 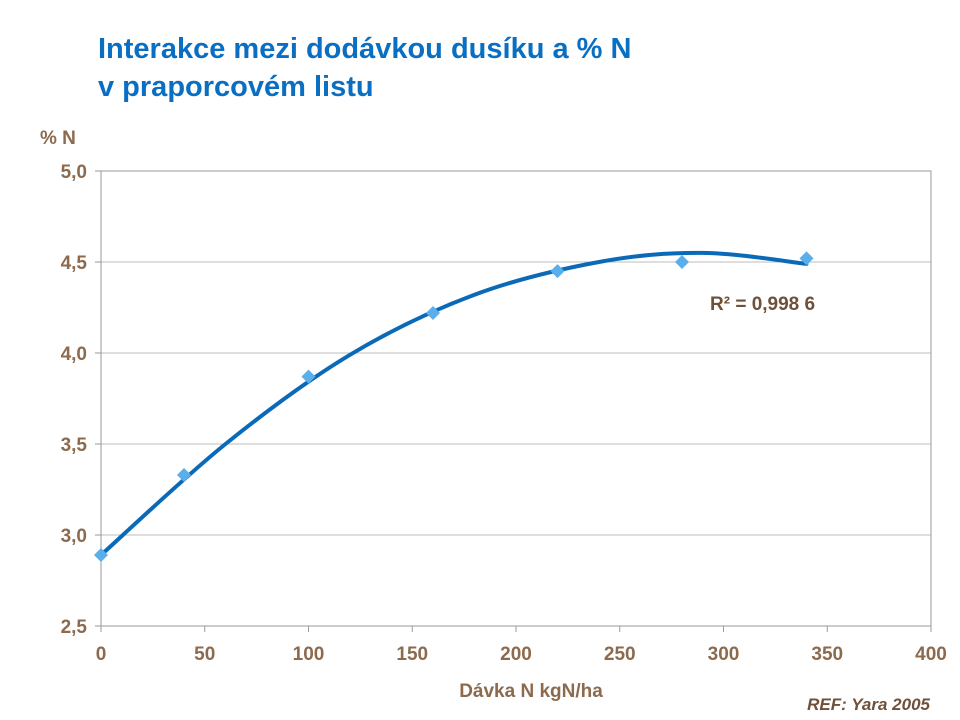 What do you see at coordinates (74, 172) in the screenshot?
I see `y-tick-label: 5,0` at bounding box center [74, 172].